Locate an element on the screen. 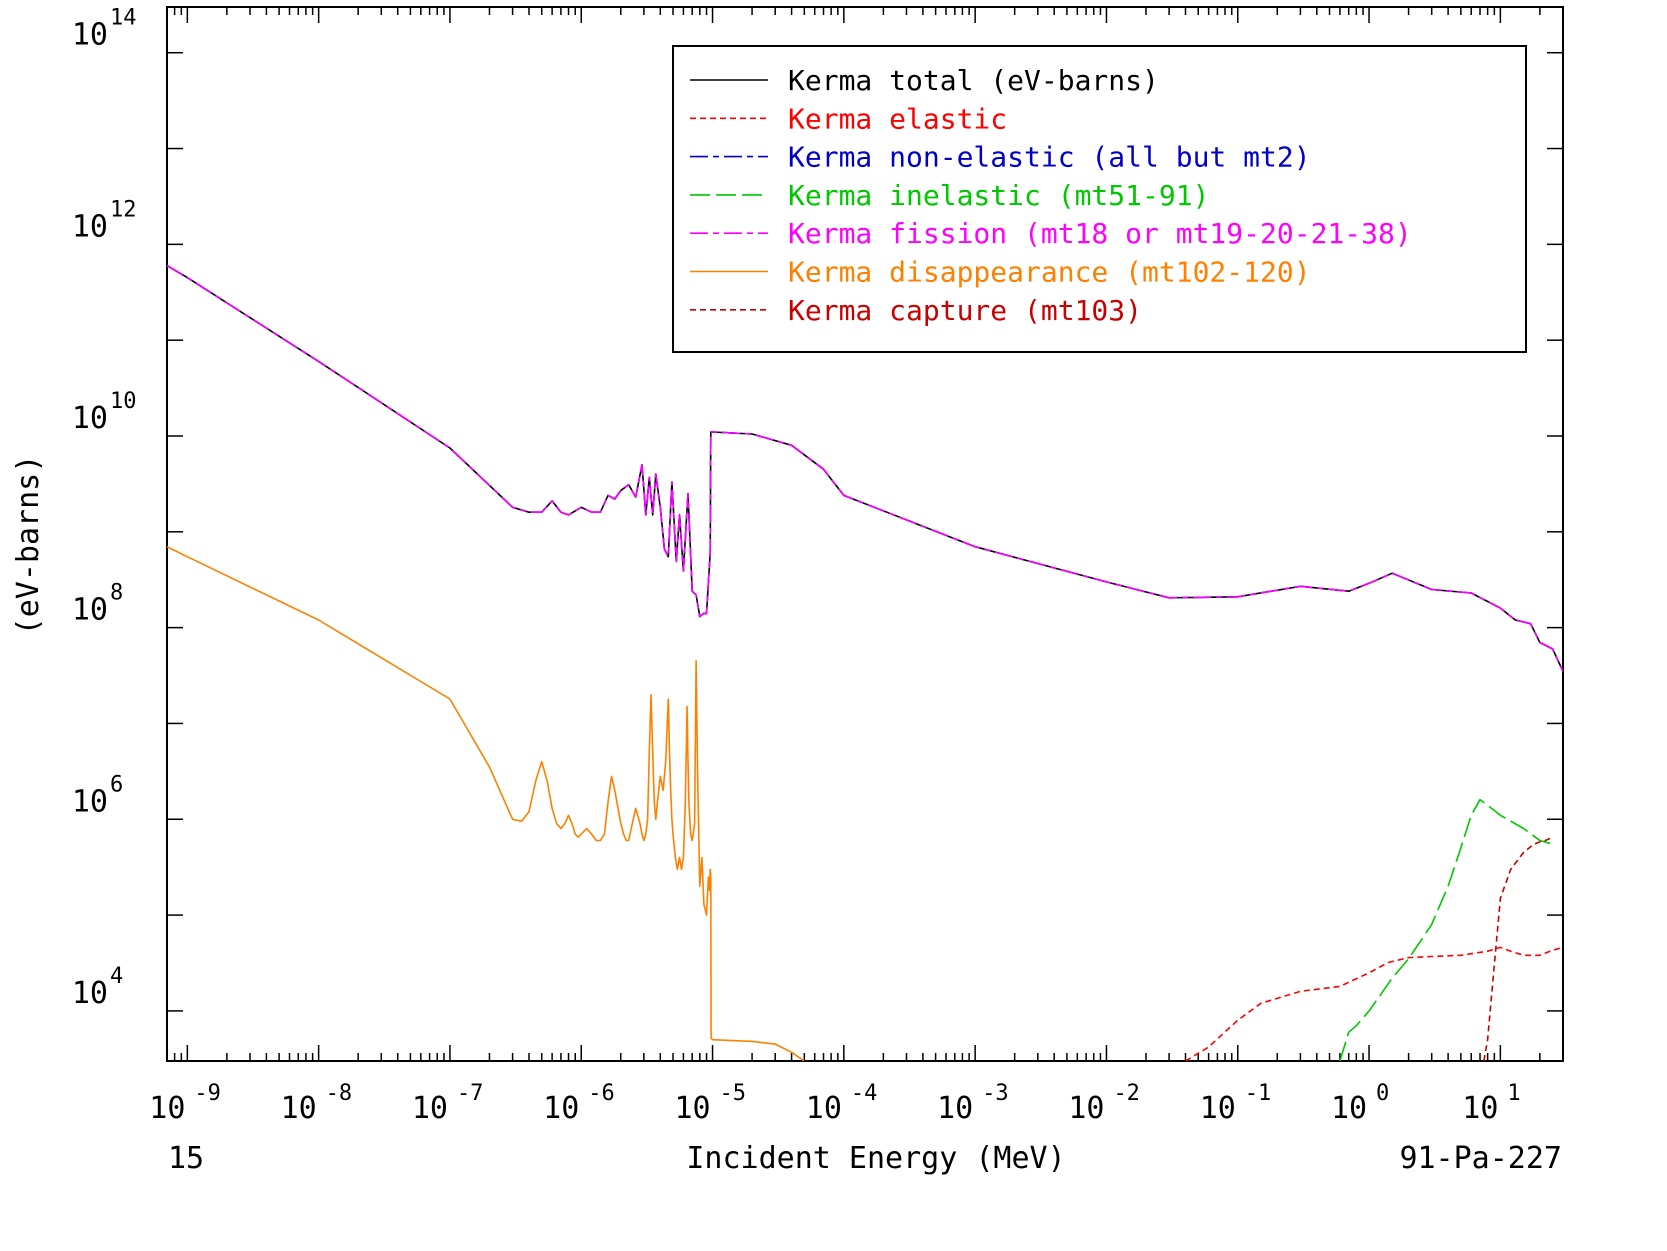 Image resolution: width=1667 pixels, height=1251 pixels. legend-entry: Kerma non-elastic (all but mt2) is located at coordinates (1000, 157).